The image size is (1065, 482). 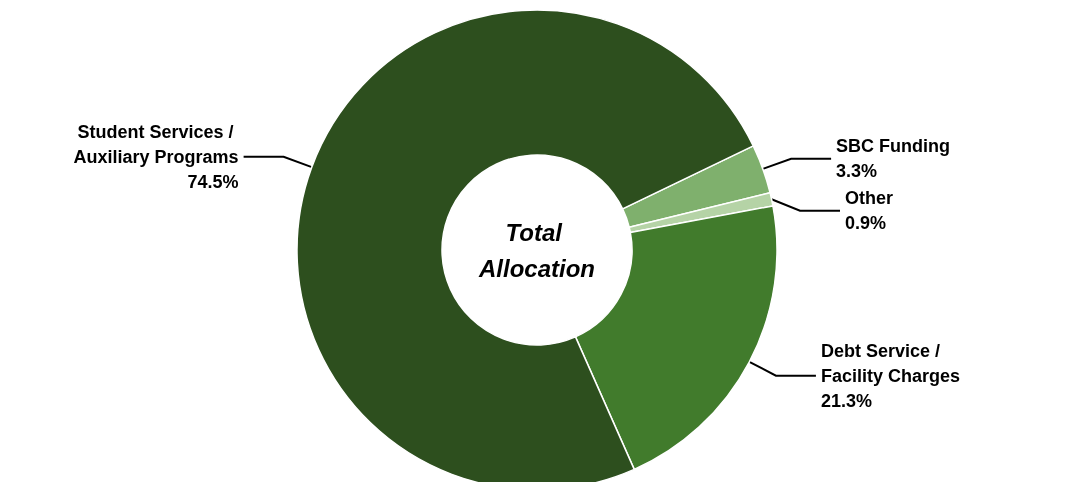 What do you see at coordinates (857, 171) in the screenshot?
I see `data-label: 3.3%` at bounding box center [857, 171].